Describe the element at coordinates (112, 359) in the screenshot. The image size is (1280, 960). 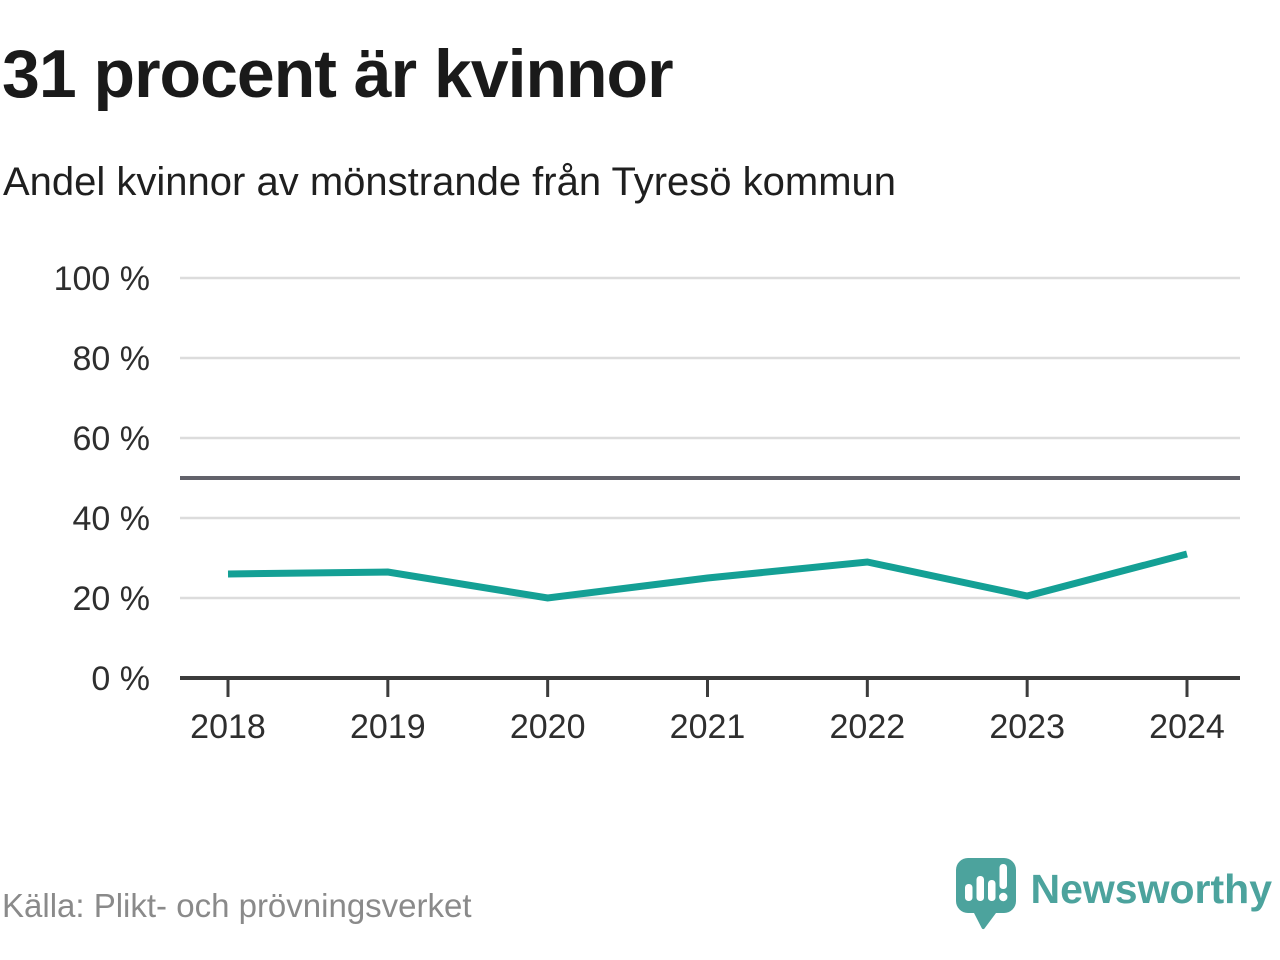
I see `y-tick-label: 80 %` at that location.